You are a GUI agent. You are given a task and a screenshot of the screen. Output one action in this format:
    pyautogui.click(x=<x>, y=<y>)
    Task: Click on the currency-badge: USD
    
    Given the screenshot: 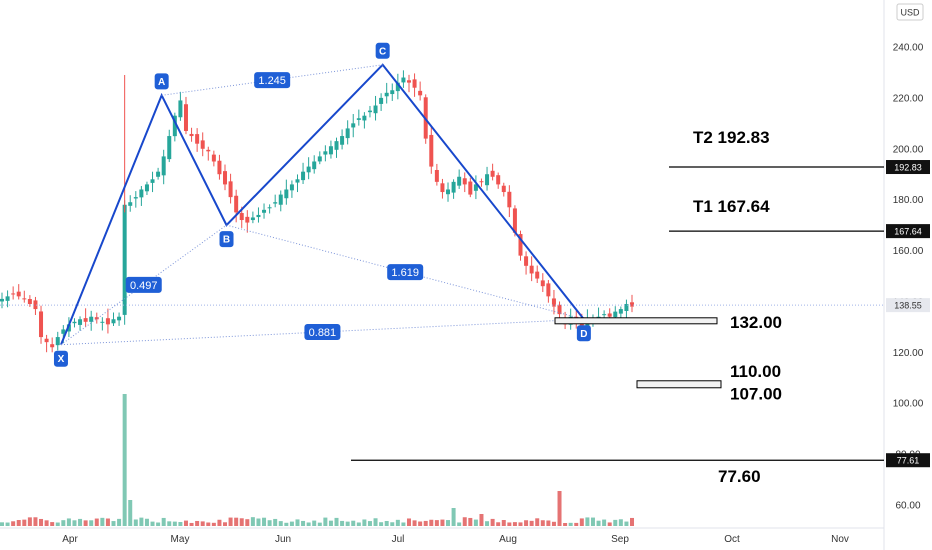 What is the action you would take?
    pyautogui.click(x=910, y=12)
    